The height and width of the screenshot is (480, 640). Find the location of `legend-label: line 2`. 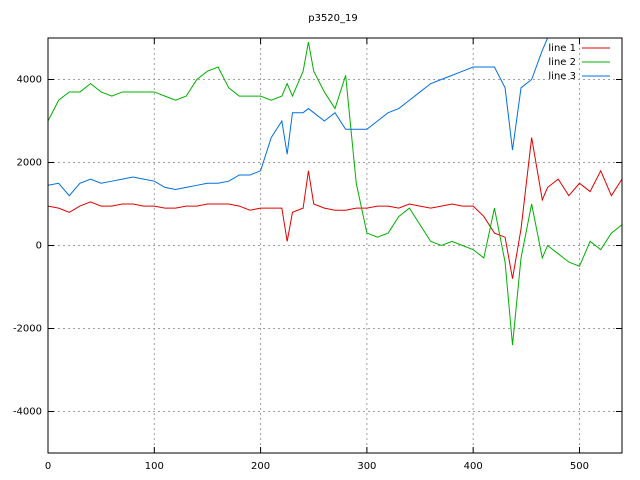

legend-label: line 2 is located at coordinates (562, 62).